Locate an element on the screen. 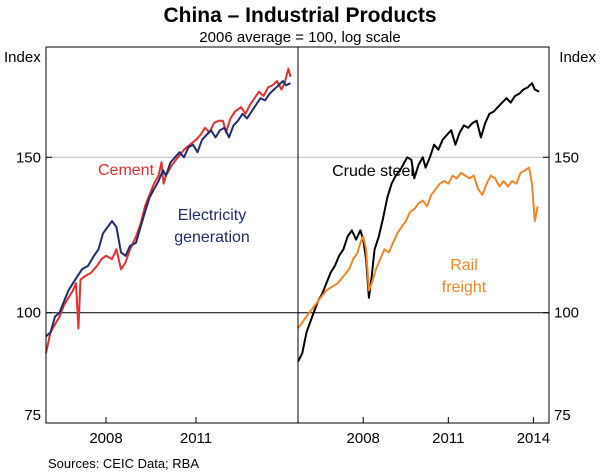 This screenshot has height=473, width=600. x-tick-right-2011: 2011 is located at coordinates (448, 438).